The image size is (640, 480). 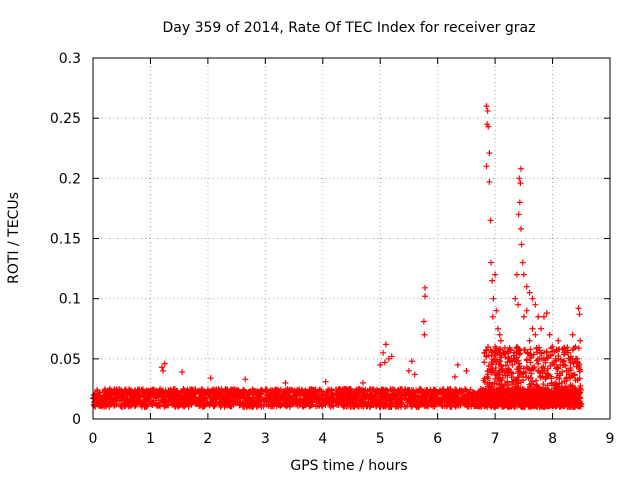 What do you see at coordinates (93, 439) in the screenshot?
I see `x-tick-label: 0` at bounding box center [93, 439].